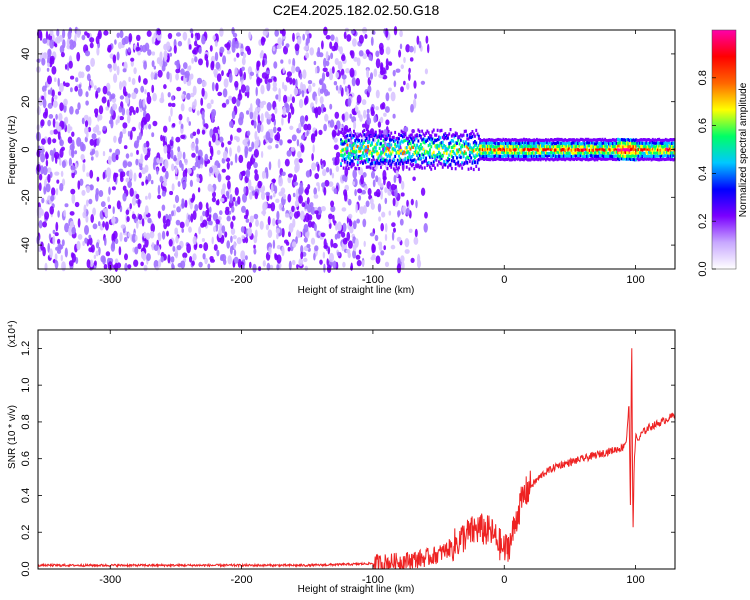 The image size is (750, 600). I want to click on x-tick-label: 100, so click(635, 580).